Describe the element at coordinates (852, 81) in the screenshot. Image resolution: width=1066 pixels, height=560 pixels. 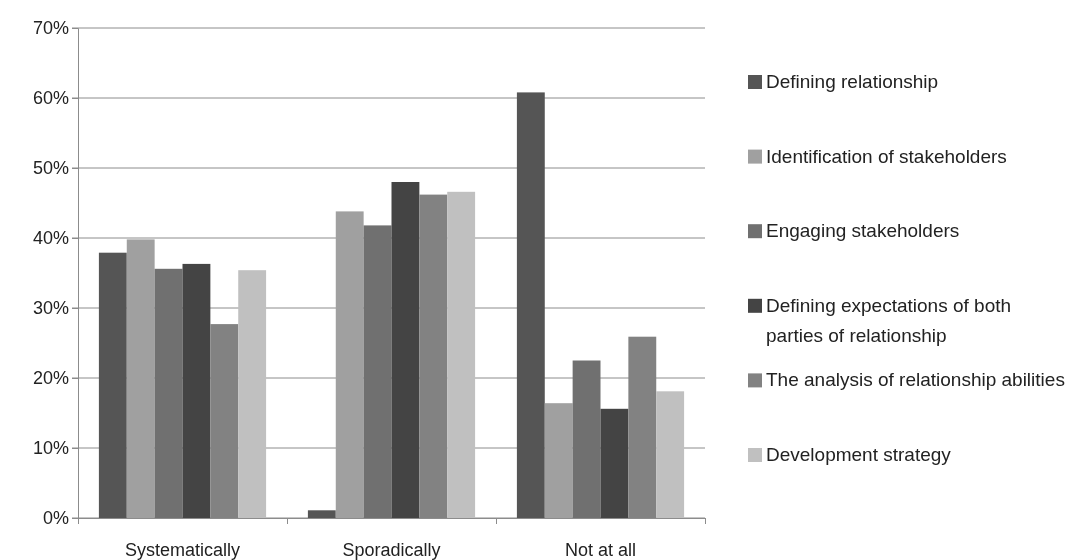
I see `legend-label: Defining relationship` at that location.